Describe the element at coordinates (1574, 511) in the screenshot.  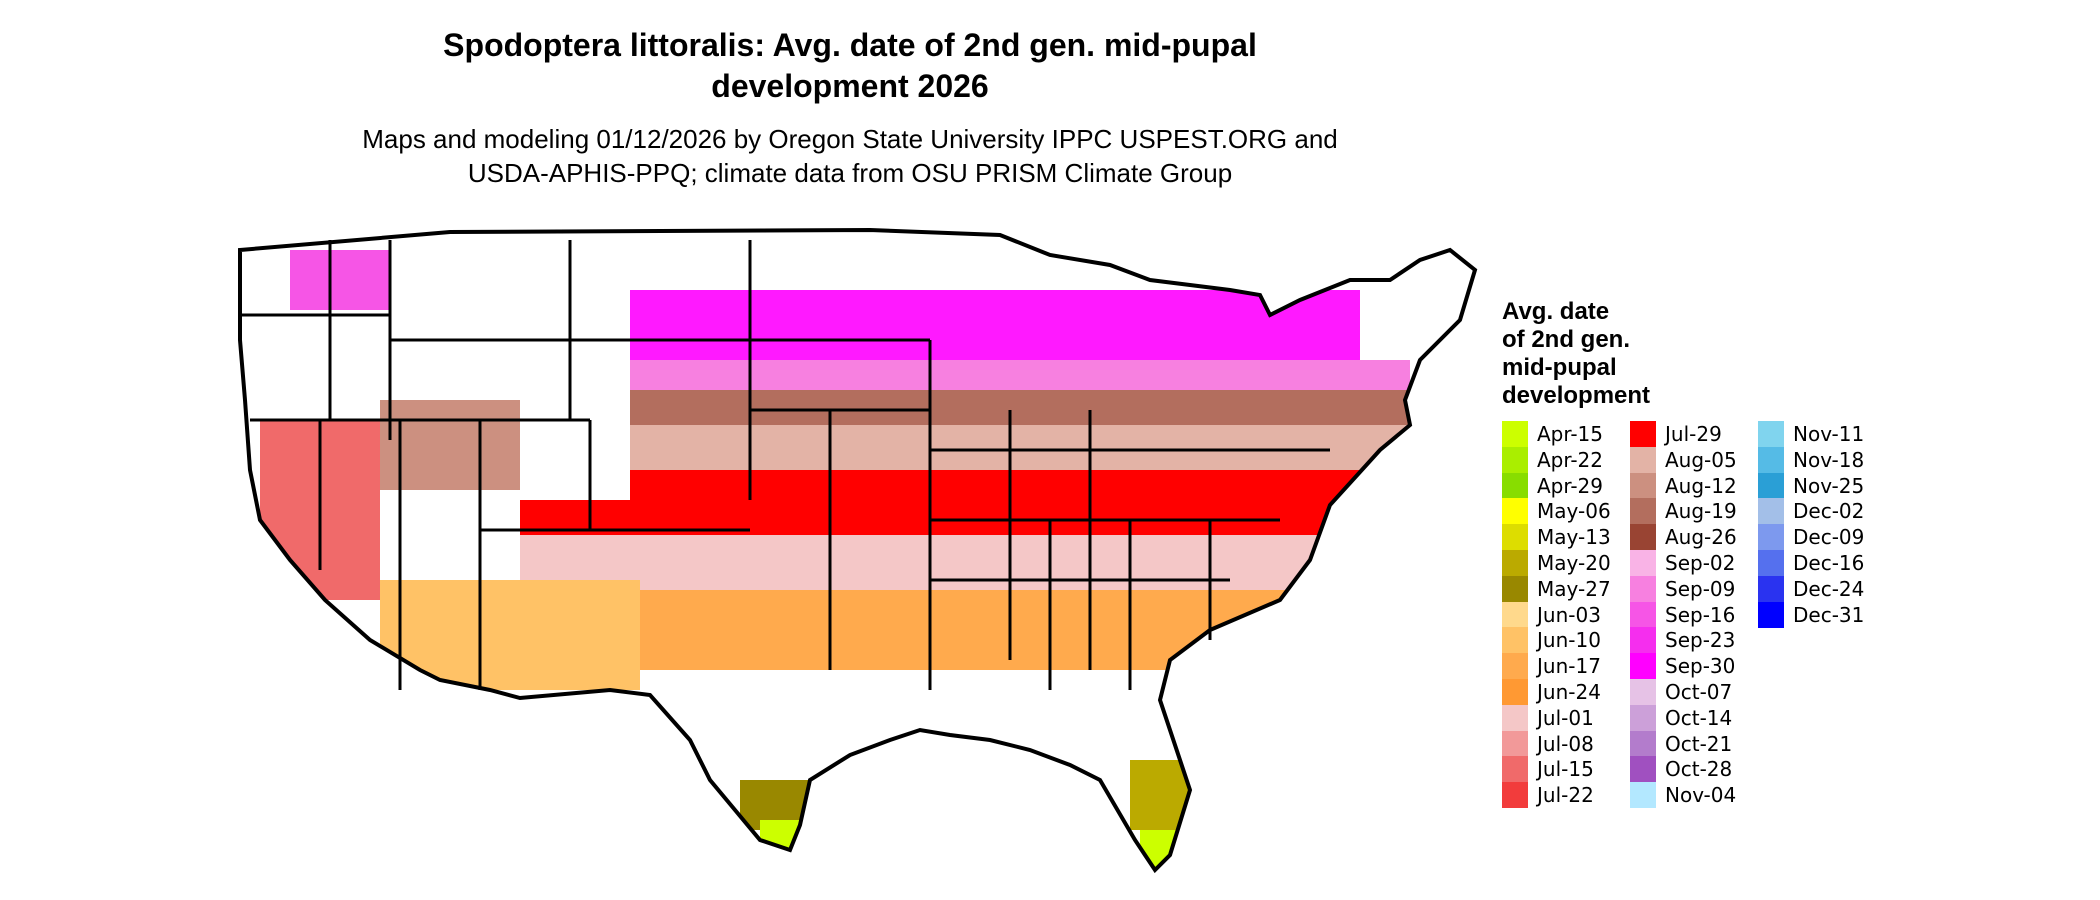
I see `legend-label: May-06` at that location.